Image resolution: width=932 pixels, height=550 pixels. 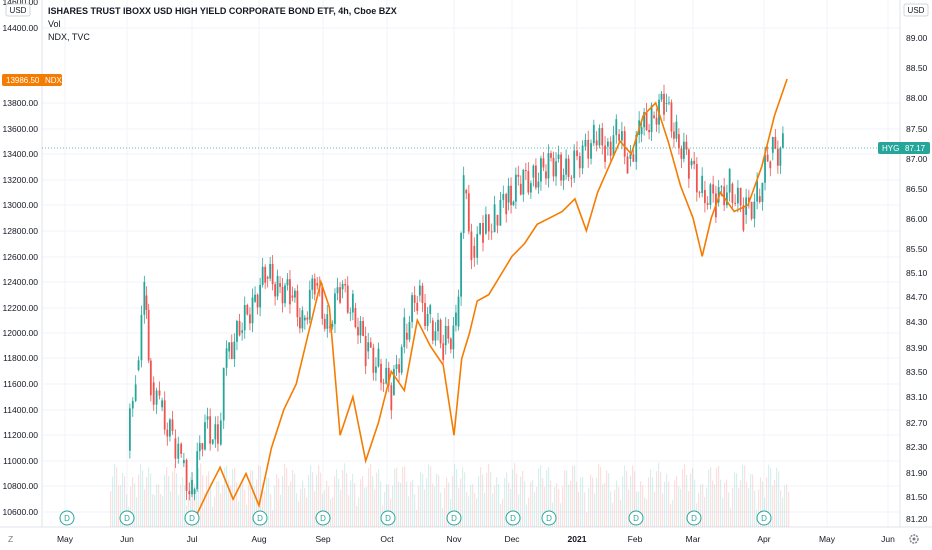 I want to click on left-tick-label: 12800.00, so click(x=21, y=231).